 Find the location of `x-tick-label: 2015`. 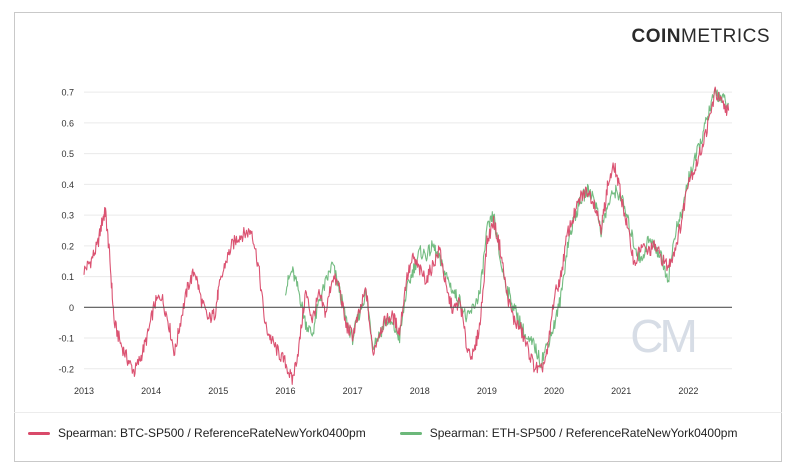

x-tick-label: 2015 is located at coordinates (218, 391).